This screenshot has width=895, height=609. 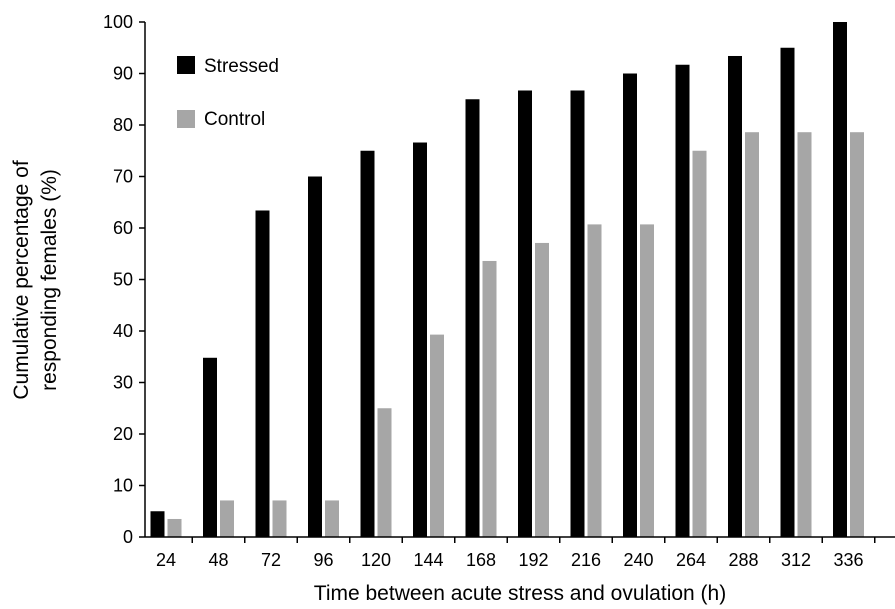 I want to click on x-tick-label: 264, so click(x=691, y=560).